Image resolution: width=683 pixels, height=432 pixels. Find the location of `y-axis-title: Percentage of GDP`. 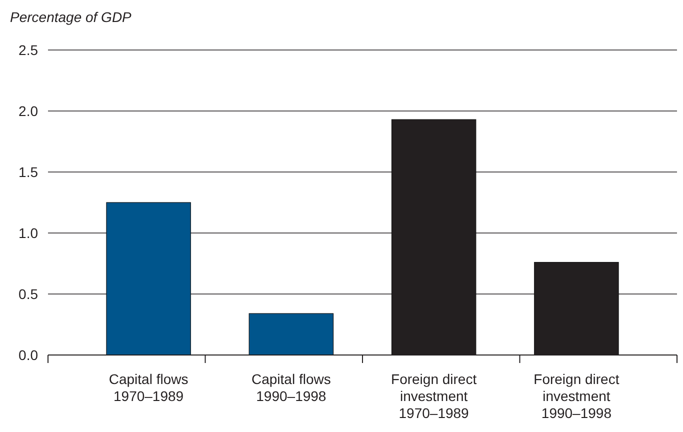

y-axis-title: Percentage of GDP is located at coordinates (71, 17).